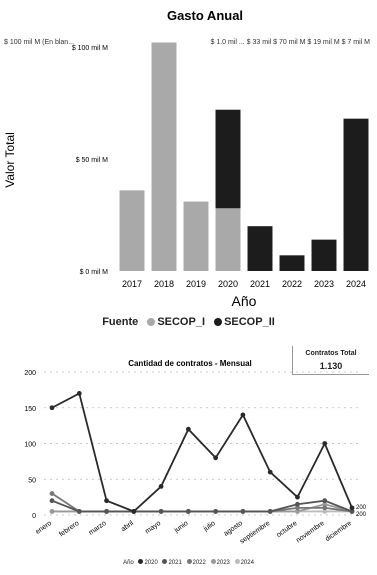 This screenshot has height=575, width=377. I want to click on x-tick-label: 2017, so click(132, 284).